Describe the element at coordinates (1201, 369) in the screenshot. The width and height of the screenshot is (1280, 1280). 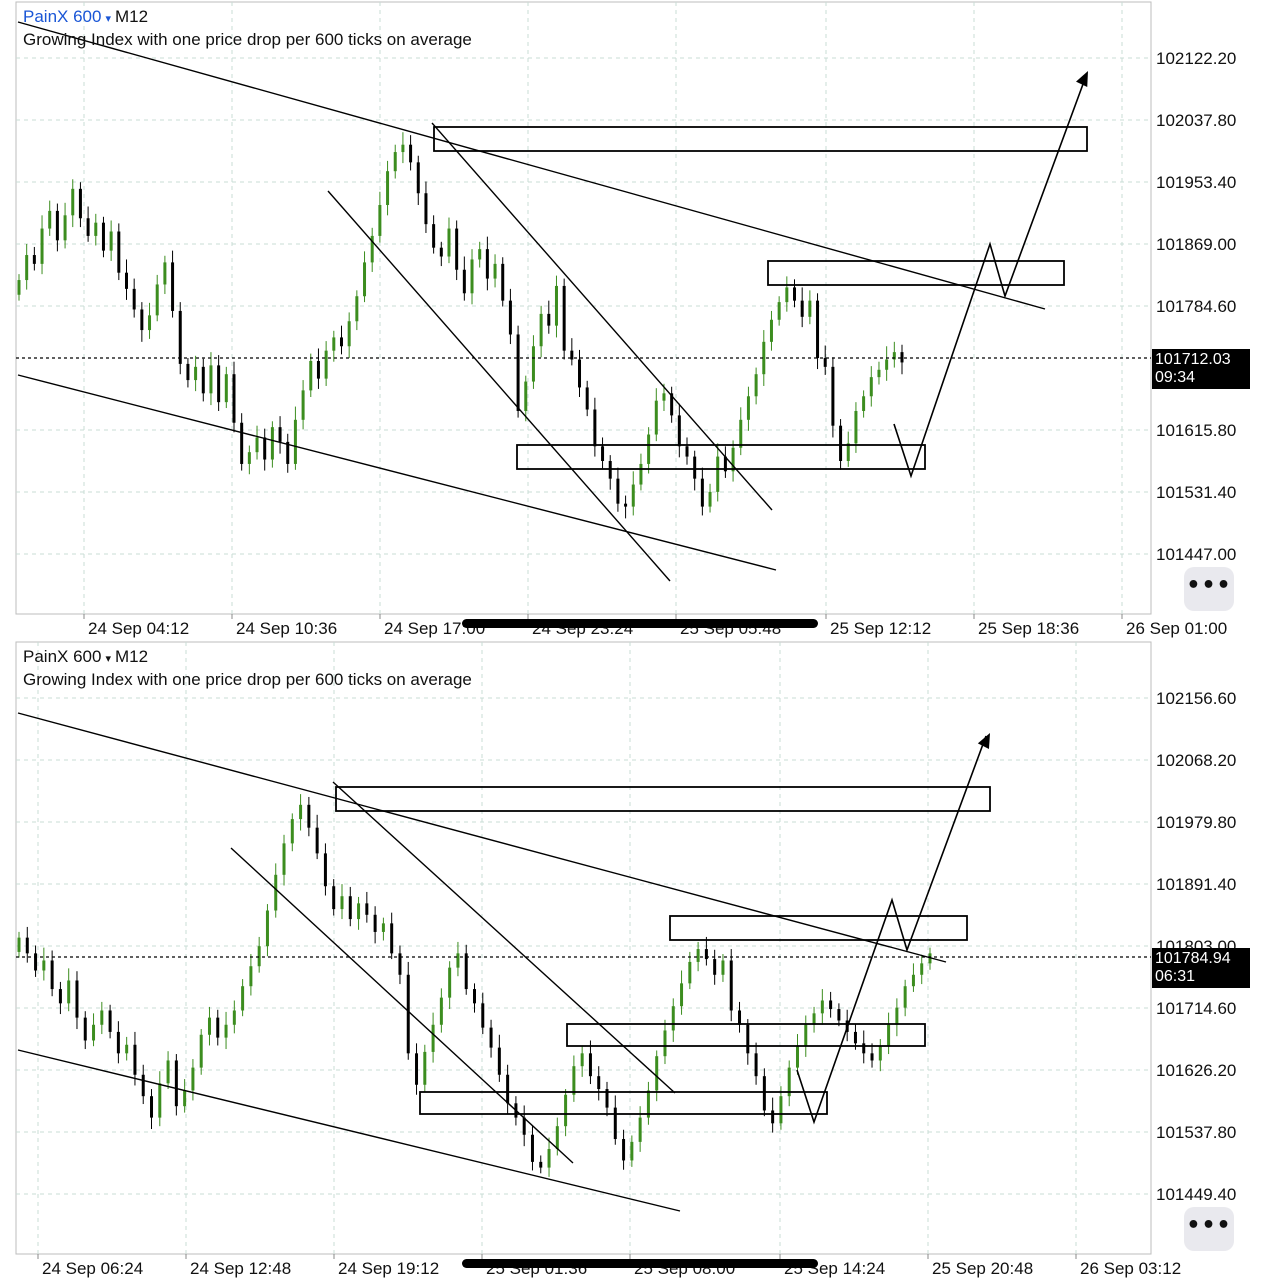
I see `current-price-tag: 101712.03 09:34` at that location.